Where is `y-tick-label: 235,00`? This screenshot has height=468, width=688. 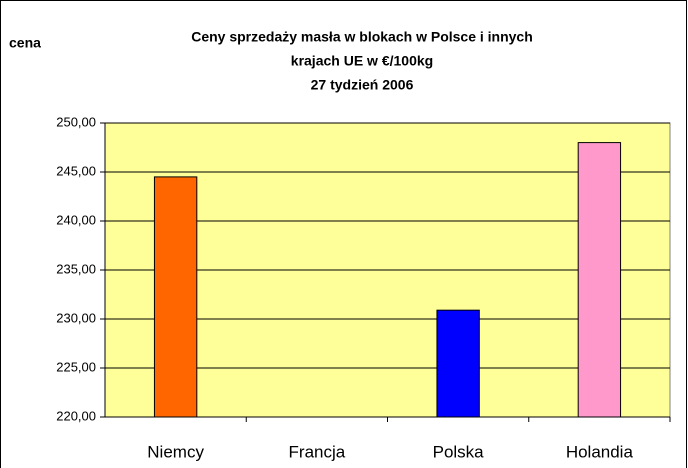
y-tick-label: 235,00 is located at coordinates (76, 268).